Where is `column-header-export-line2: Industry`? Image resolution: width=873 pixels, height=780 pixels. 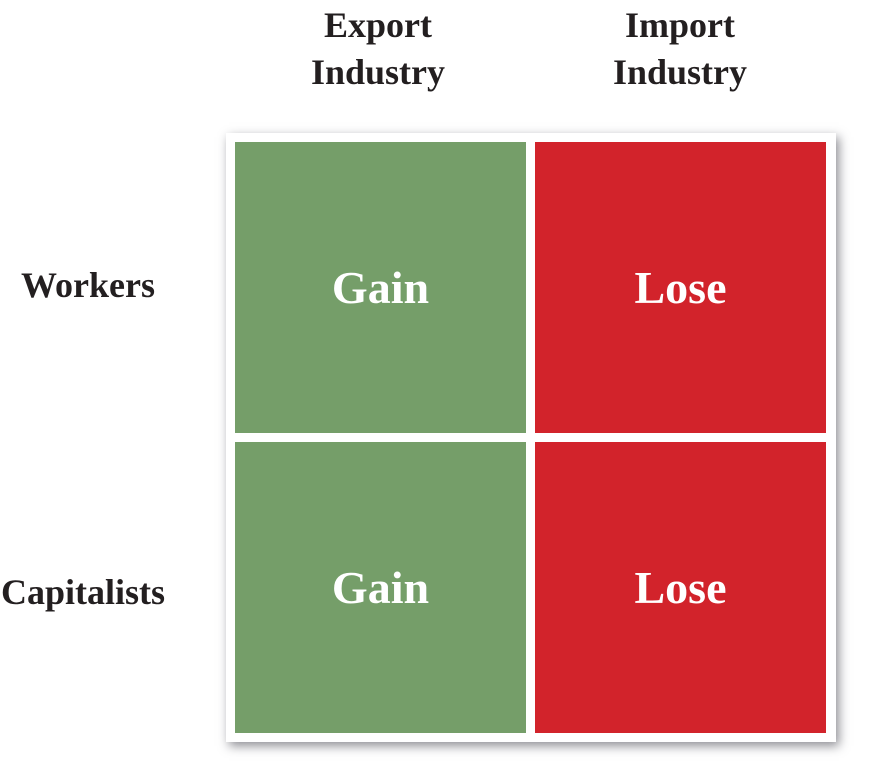
column-header-export-line2: Industry is located at coordinates (378, 72).